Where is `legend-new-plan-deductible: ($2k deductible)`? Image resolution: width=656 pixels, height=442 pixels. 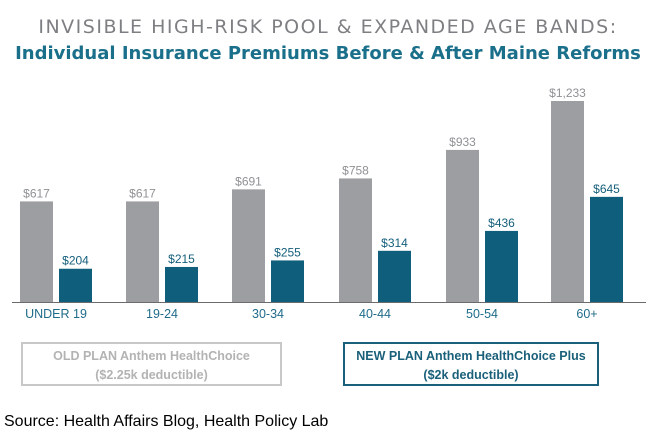
legend-new-plan-deductible: ($2k deductible) is located at coordinates (471, 375).